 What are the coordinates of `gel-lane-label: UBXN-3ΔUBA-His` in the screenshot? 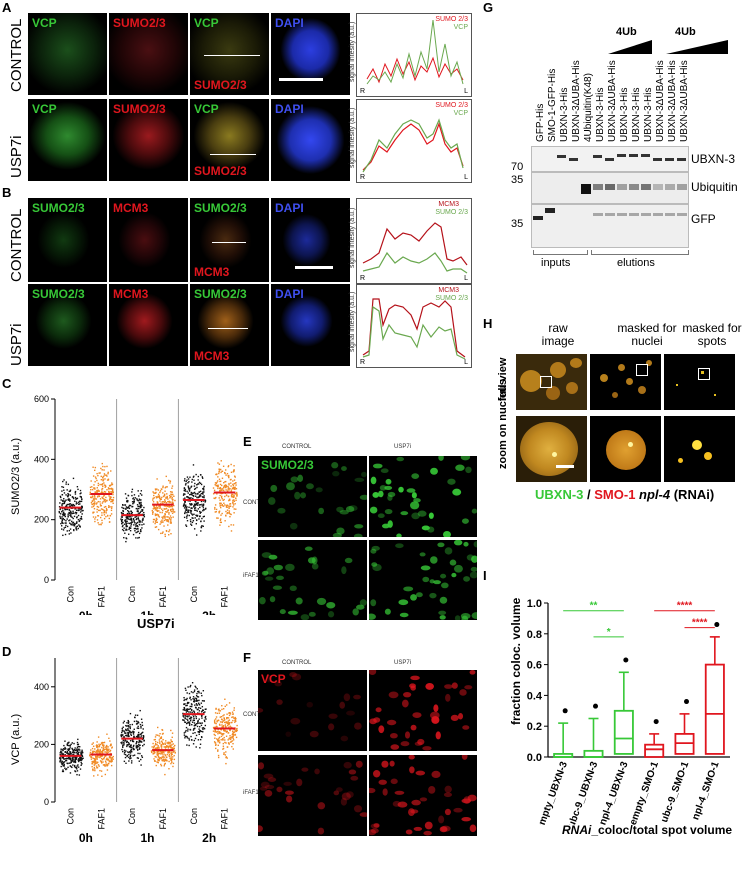 It's located at (660, 101).